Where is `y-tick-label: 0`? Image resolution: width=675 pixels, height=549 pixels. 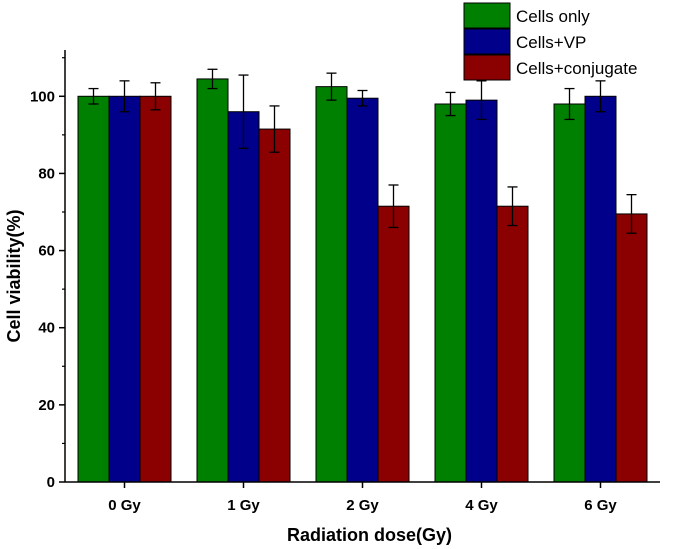 y-tick-label: 0 is located at coordinates (51, 482).